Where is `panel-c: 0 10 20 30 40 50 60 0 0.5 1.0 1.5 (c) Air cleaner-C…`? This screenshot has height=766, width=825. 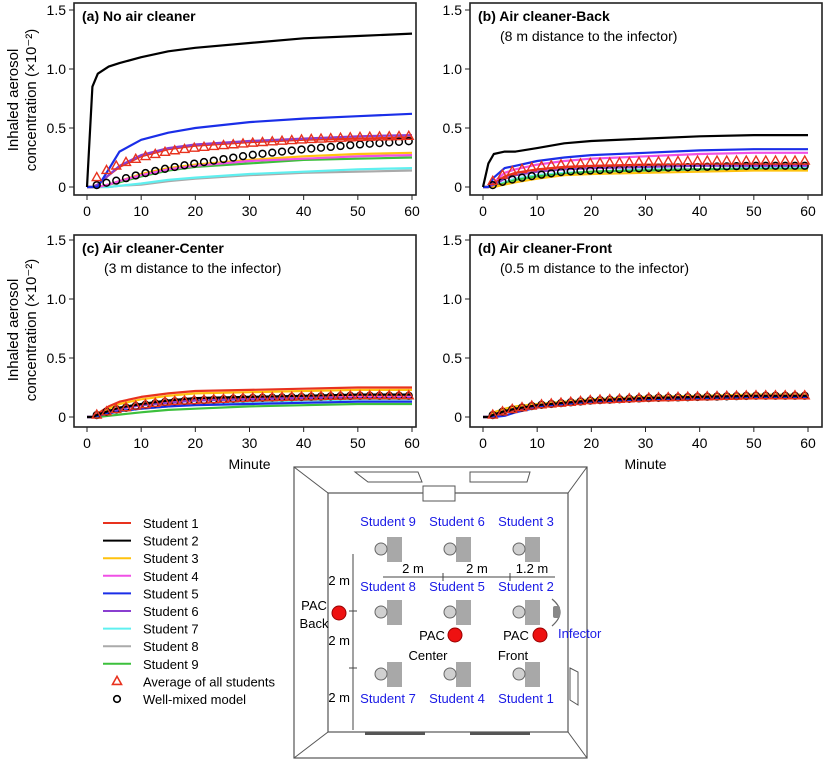 panel-c: 0 10 20 30 40 50 60 0 0.5 1.0 1.5 (c) Air cleaner-C… is located at coordinates (233, 352).